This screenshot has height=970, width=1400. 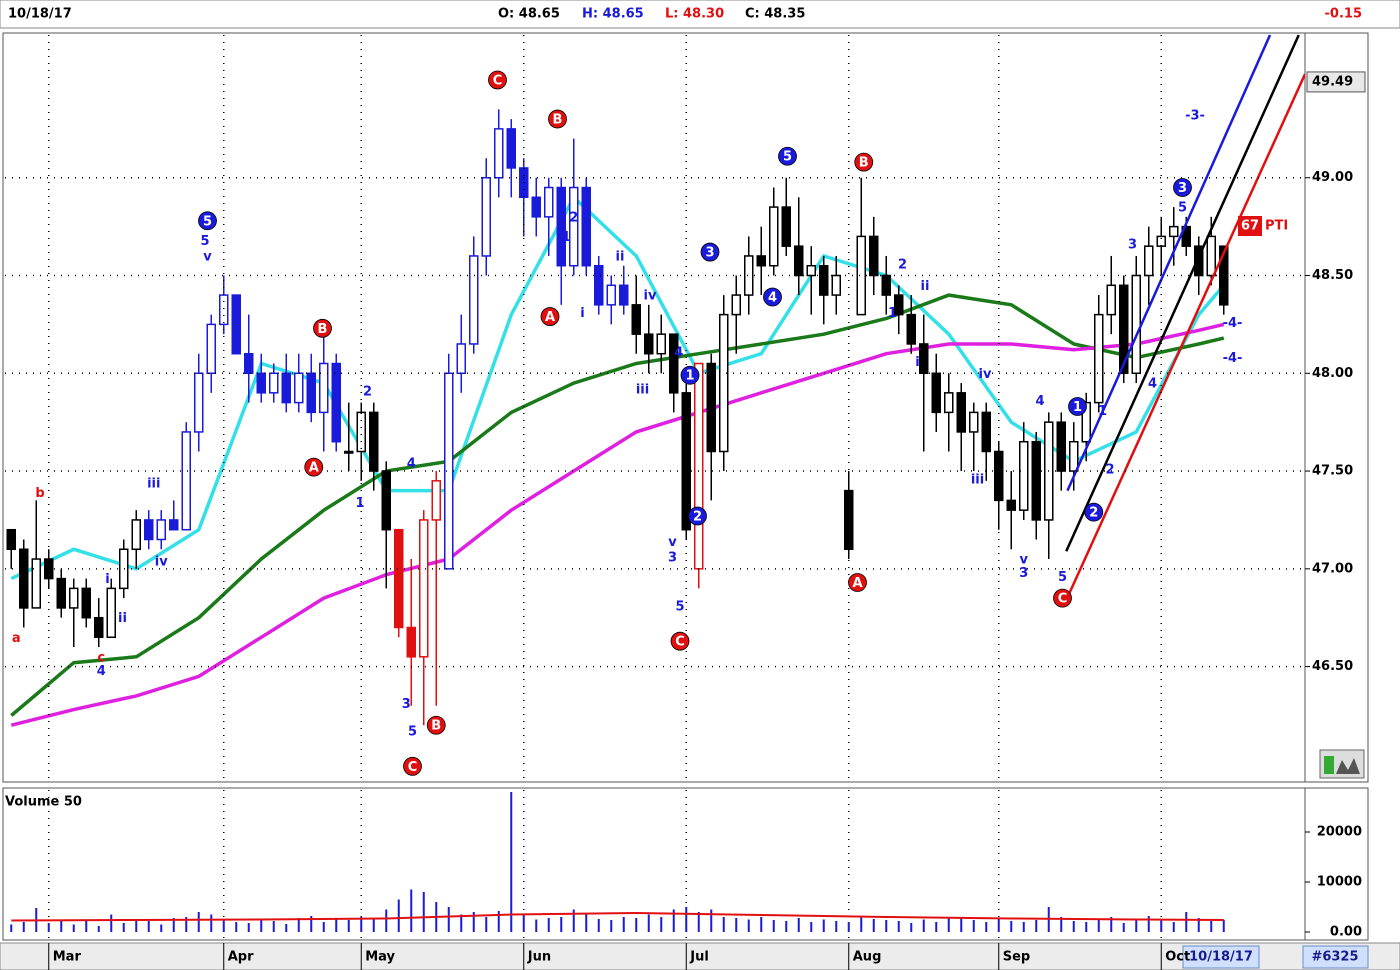 What do you see at coordinates (1024, 560) in the screenshot?
I see `wave-label: v` at bounding box center [1024, 560].